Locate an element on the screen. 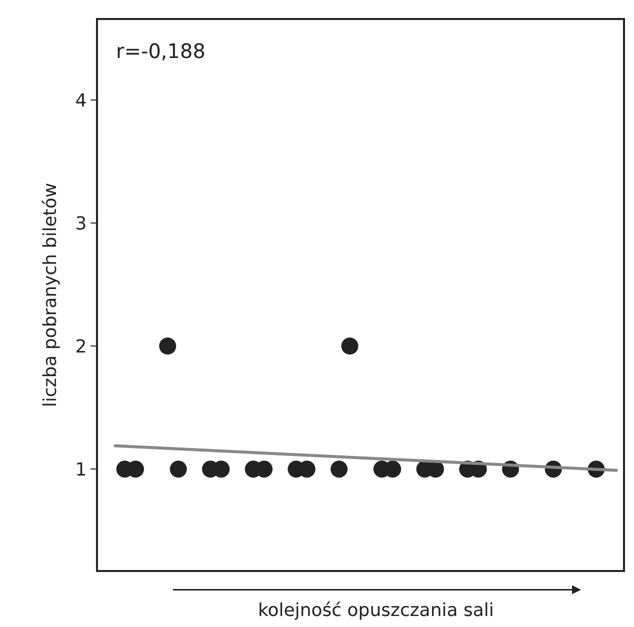 Image resolution: width=634 pixels, height=627 pixels. x-axis-title: kolejność opuszczania sali is located at coordinates (376, 610).